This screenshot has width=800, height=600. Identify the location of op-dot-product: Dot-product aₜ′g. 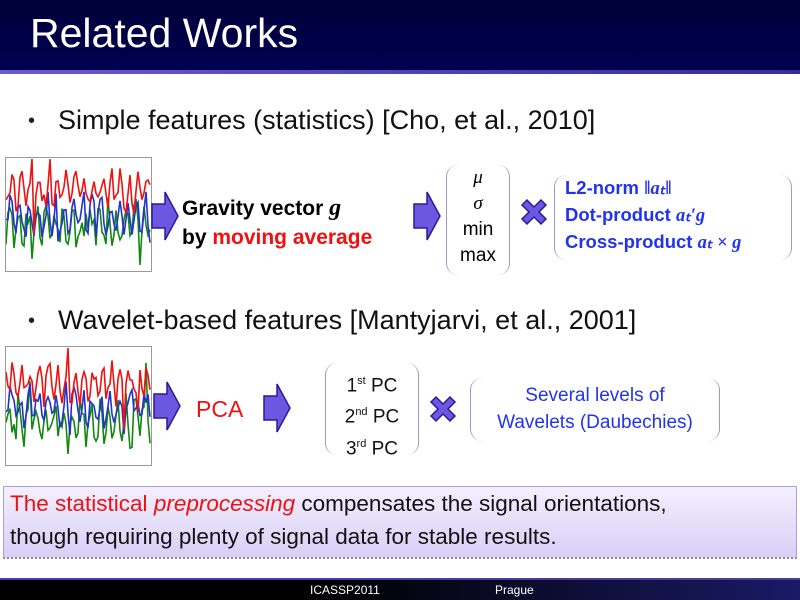
(678, 215).